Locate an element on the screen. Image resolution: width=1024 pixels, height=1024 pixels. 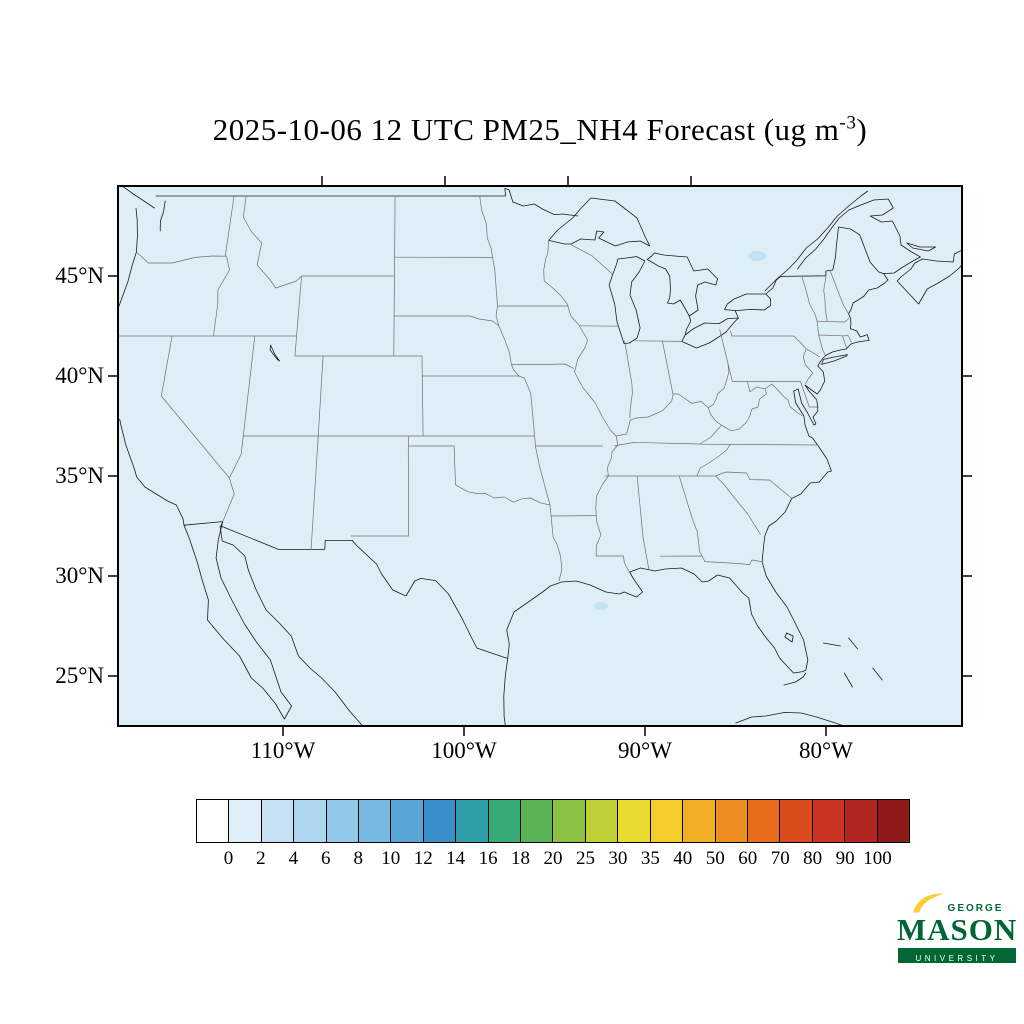
colorbar-tick-label: 80 is located at coordinates (813, 858).